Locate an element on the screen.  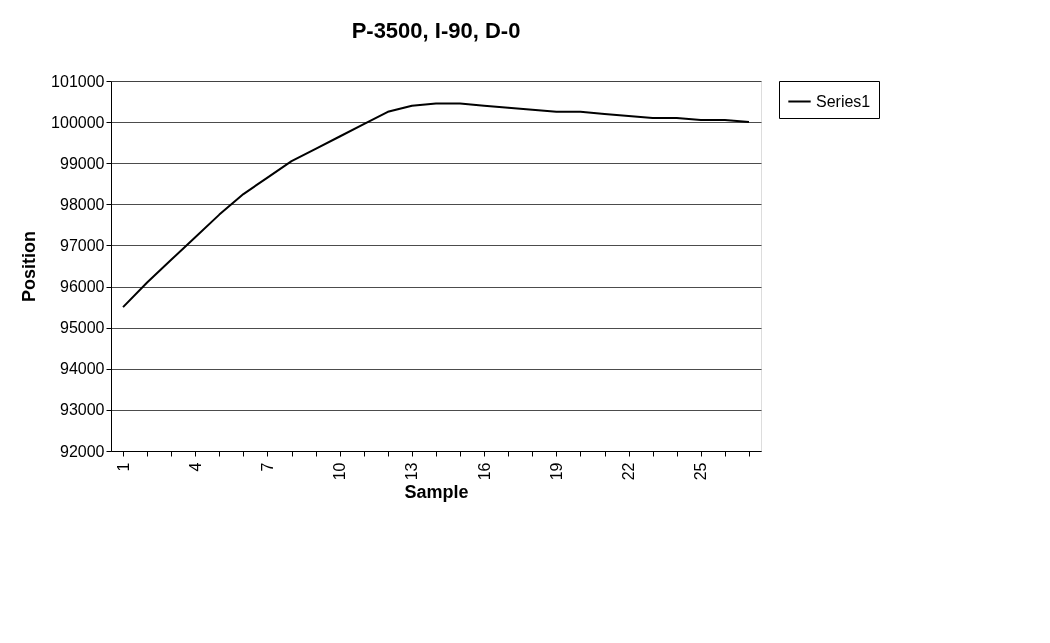
y-tick-label: 97000 is located at coordinates (82, 245).